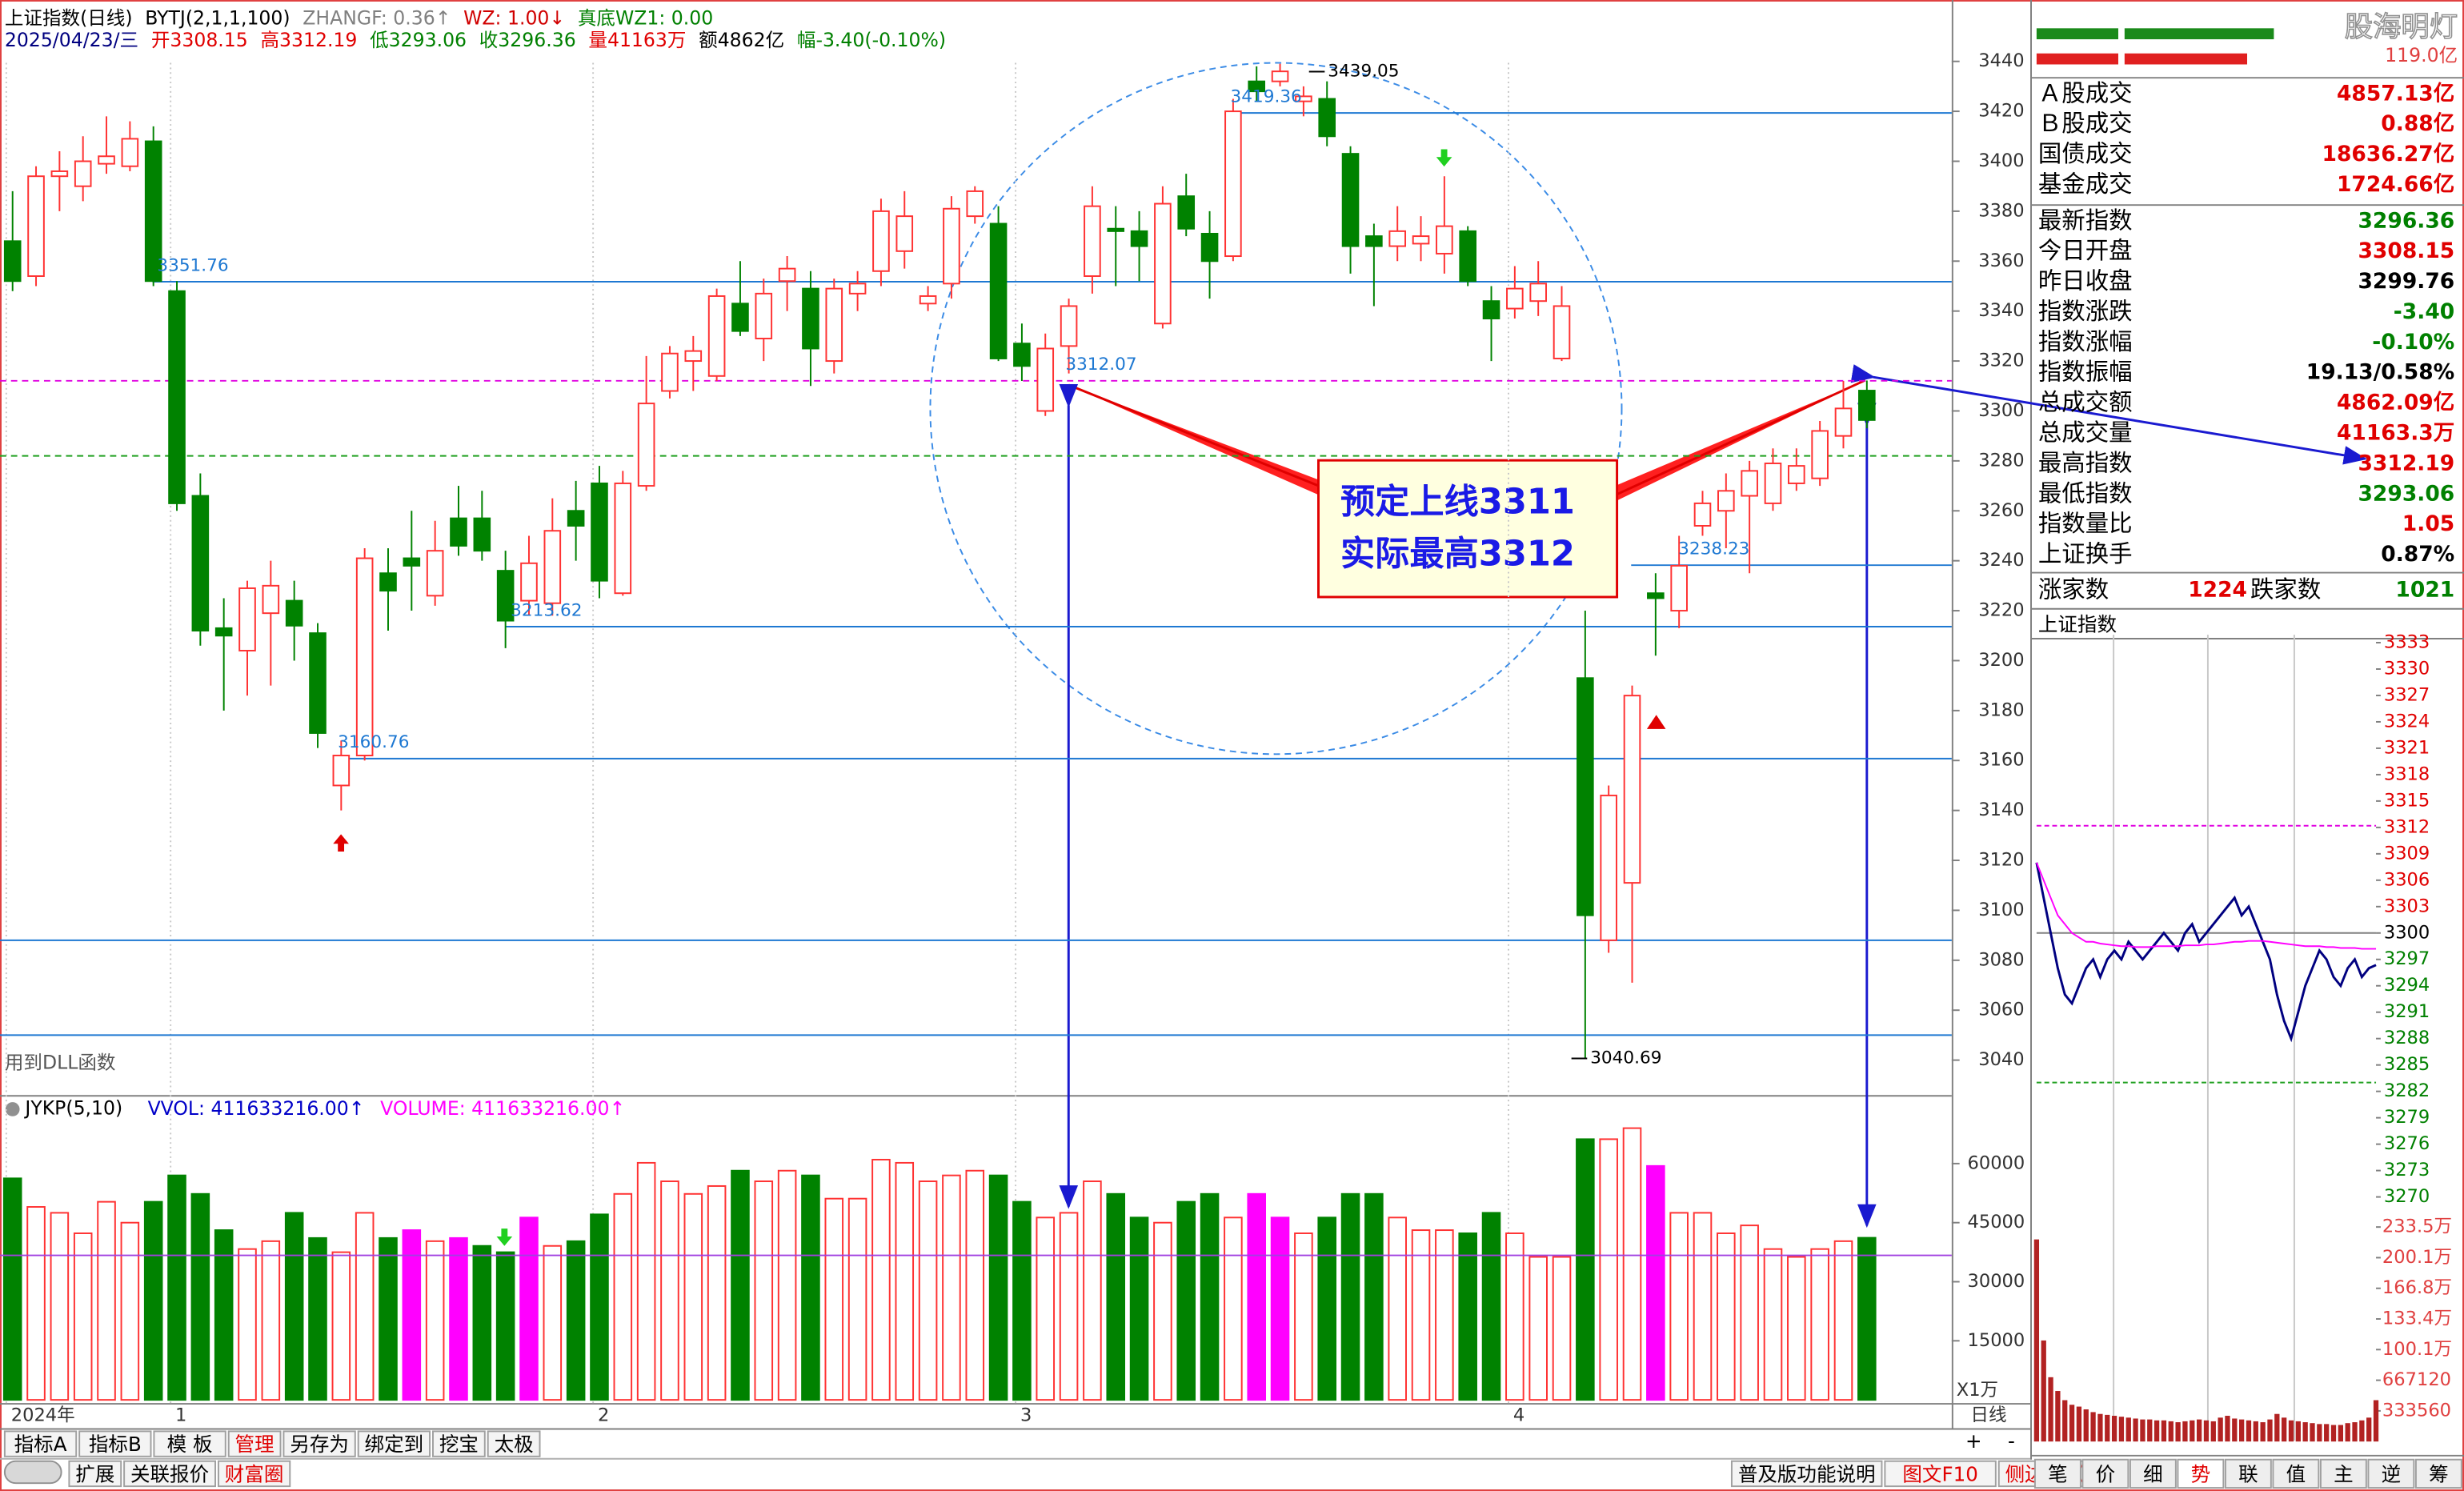  I want to click on tab-label: 管理, so click(255, 1444).